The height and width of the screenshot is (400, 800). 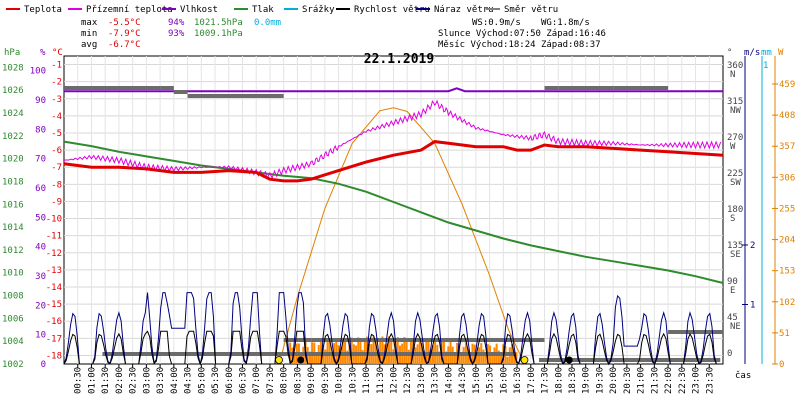 I want to click on x-tick-label: 11:30, so click(x=381, y=380).